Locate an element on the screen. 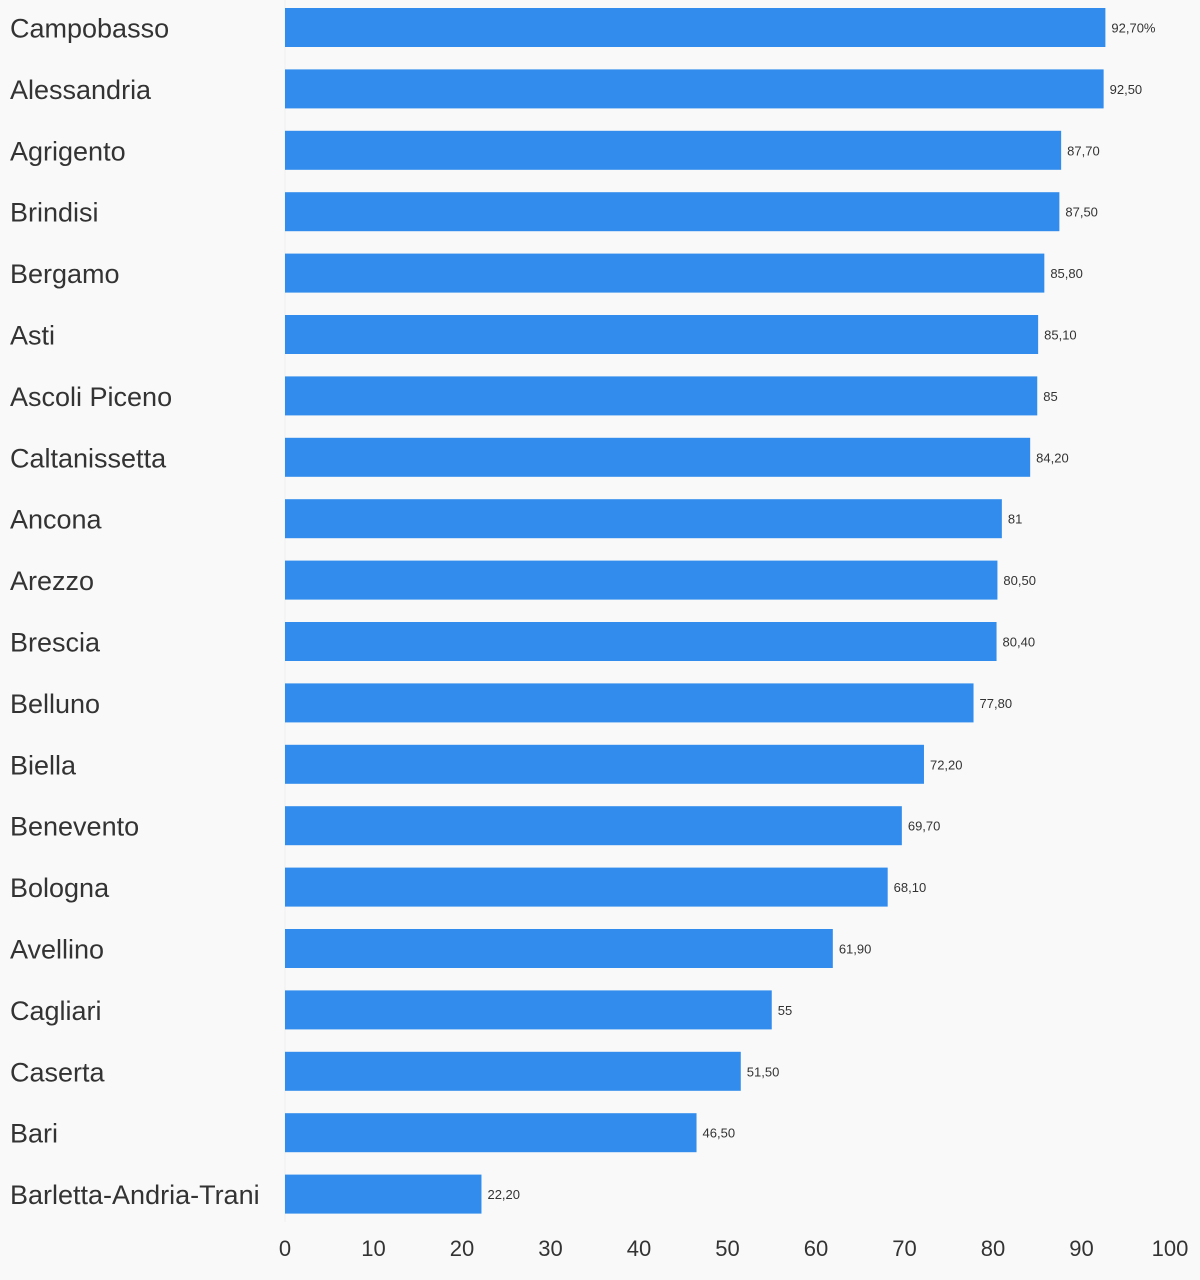  category-label: Avellino is located at coordinates (57, 950).